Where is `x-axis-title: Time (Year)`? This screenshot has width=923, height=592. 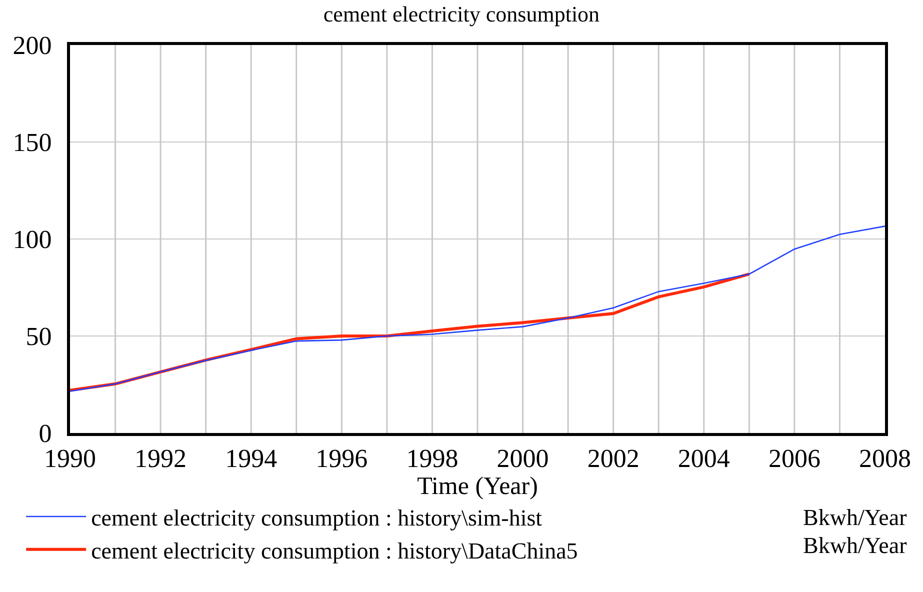 x-axis-title: Time (Year) is located at coordinates (477, 486).